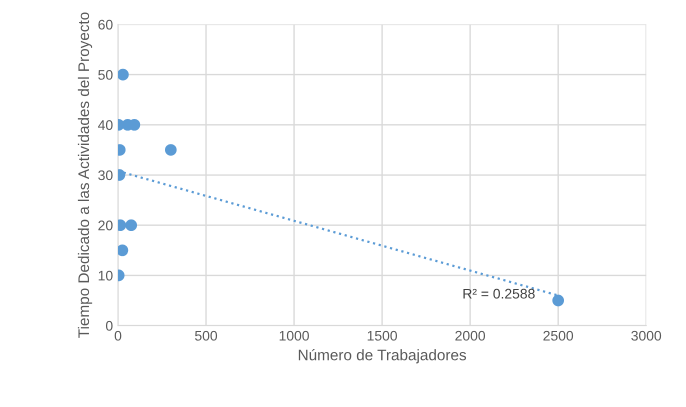 The height and width of the screenshot is (407, 686). I want to click on x-tick-label: 0, so click(118, 335).